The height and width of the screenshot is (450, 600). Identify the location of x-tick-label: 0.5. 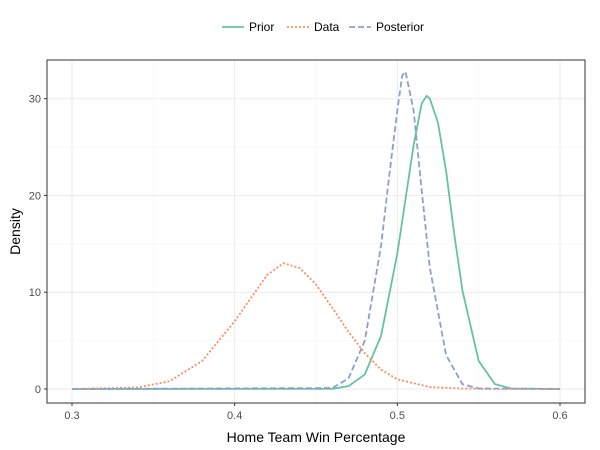
(397, 416).